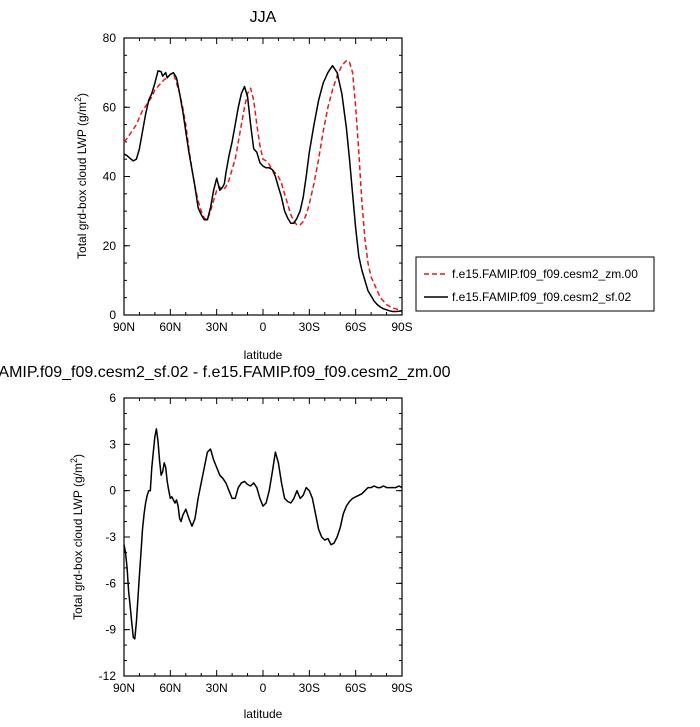  What do you see at coordinates (110, 107) in the screenshot?
I see `top-ytick-label: 60` at bounding box center [110, 107].